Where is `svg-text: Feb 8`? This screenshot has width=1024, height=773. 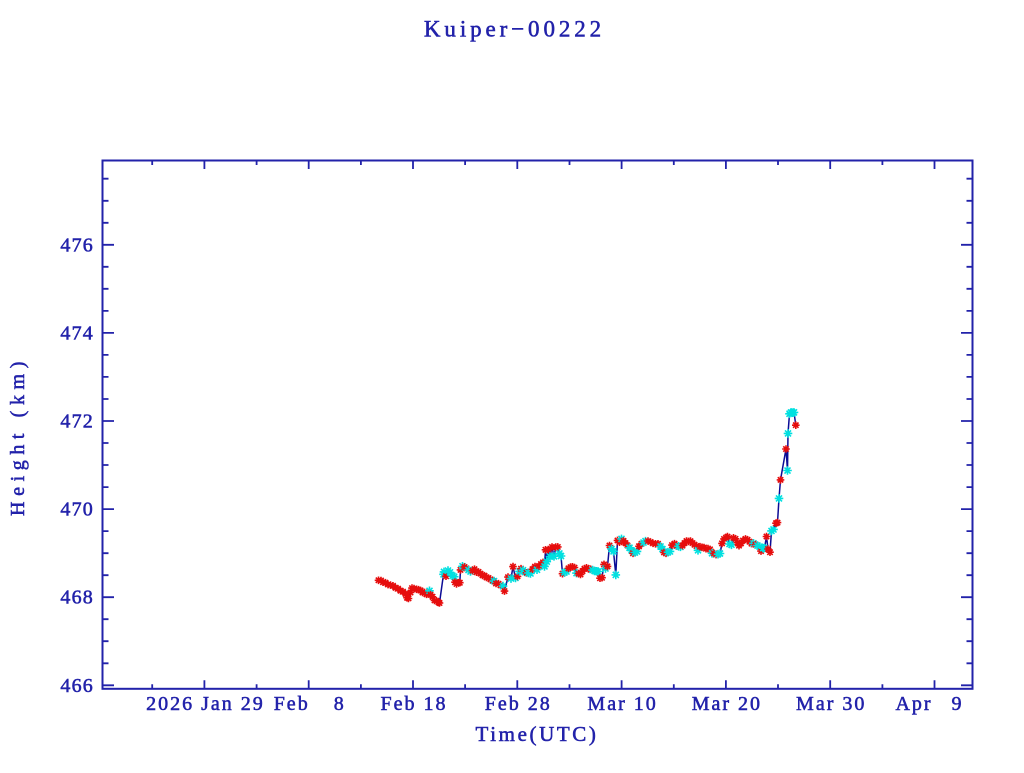 svg-text: Feb 8 is located at coordinates (310, 704).